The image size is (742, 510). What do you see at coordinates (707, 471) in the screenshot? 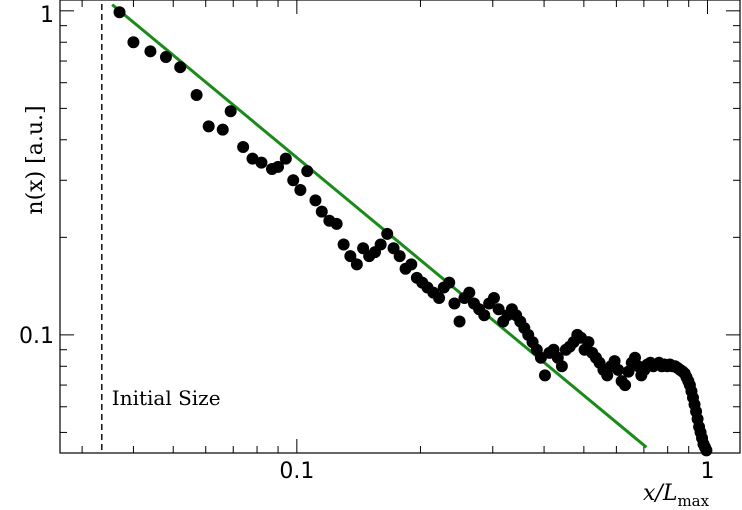
I see `x-tick-label: 1` at bounding box center [707, 471].